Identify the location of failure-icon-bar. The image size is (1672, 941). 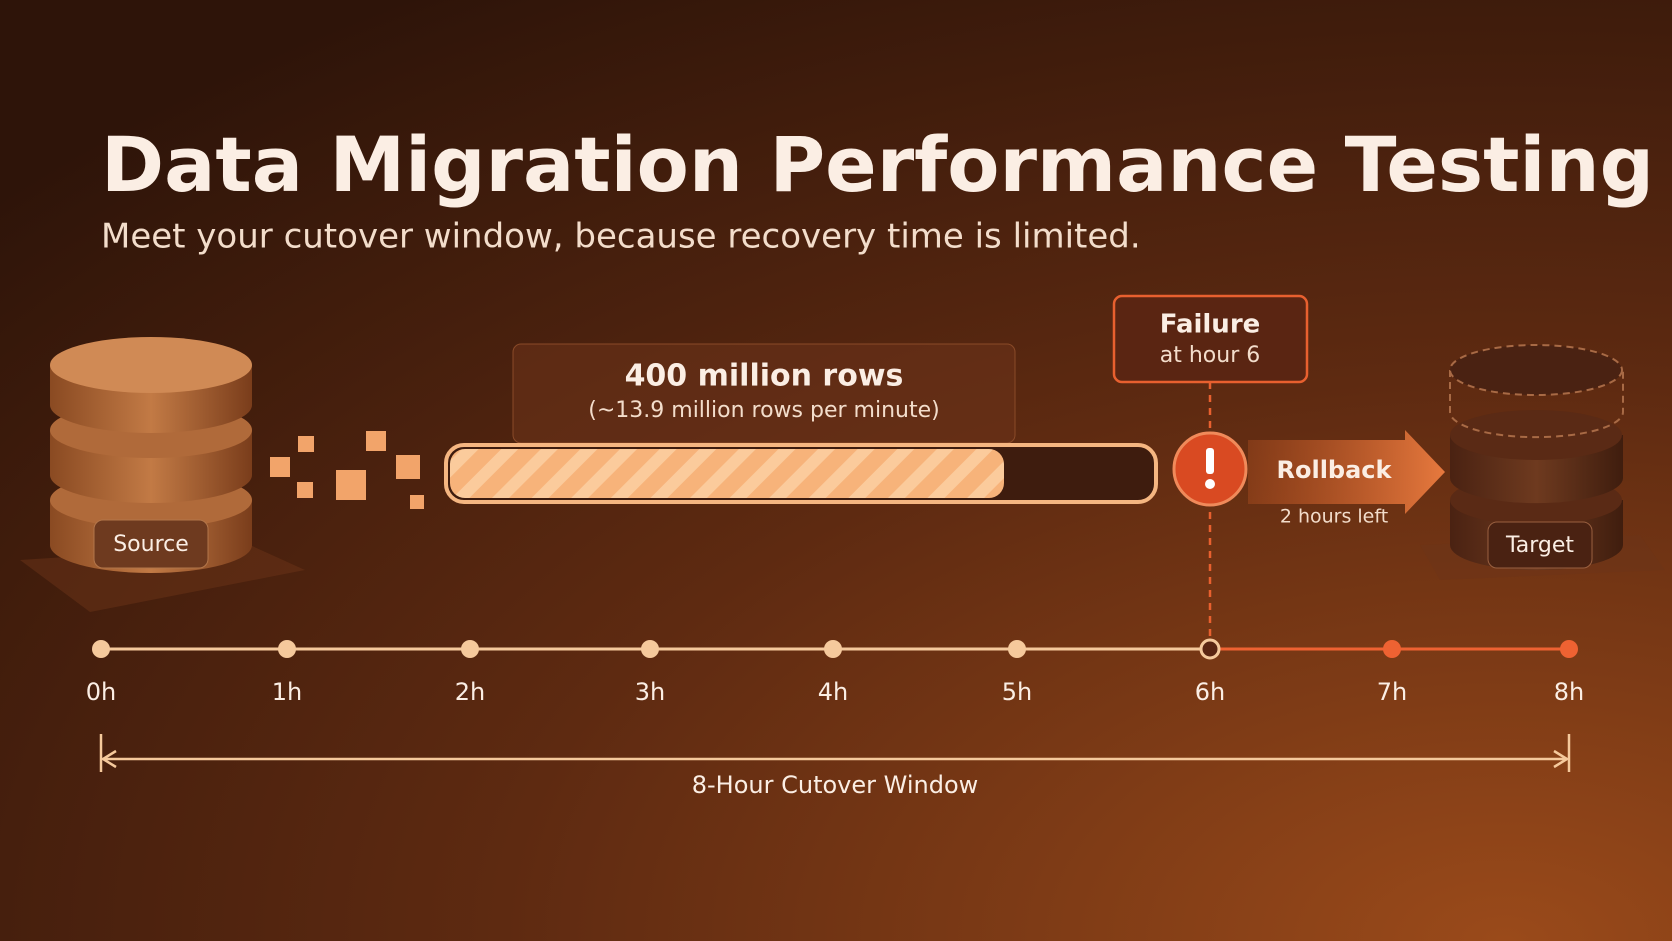
(1210, 461).